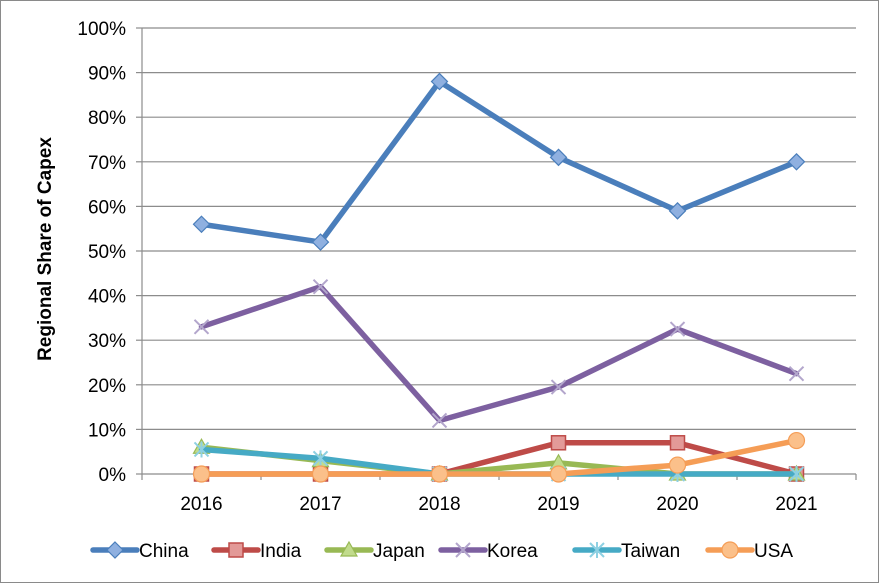 The image size is (879, 584). I want to click on y-tick-label: 60%, so click(107, 207).